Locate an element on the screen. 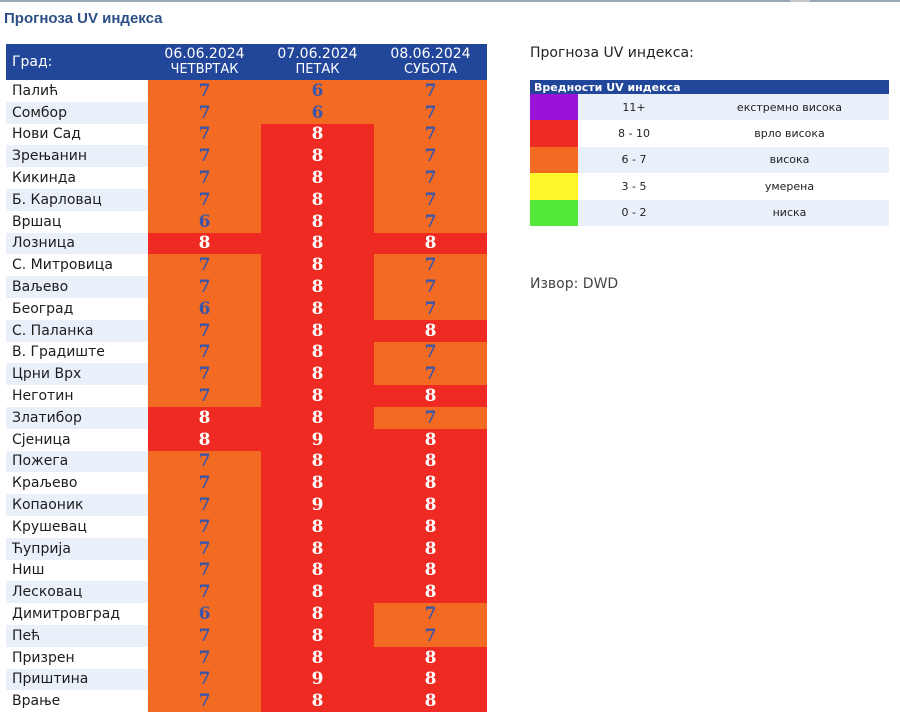 The image size is (900, 724). table-row: Златибор 8 8 7 is located at coordinates (246, 417).